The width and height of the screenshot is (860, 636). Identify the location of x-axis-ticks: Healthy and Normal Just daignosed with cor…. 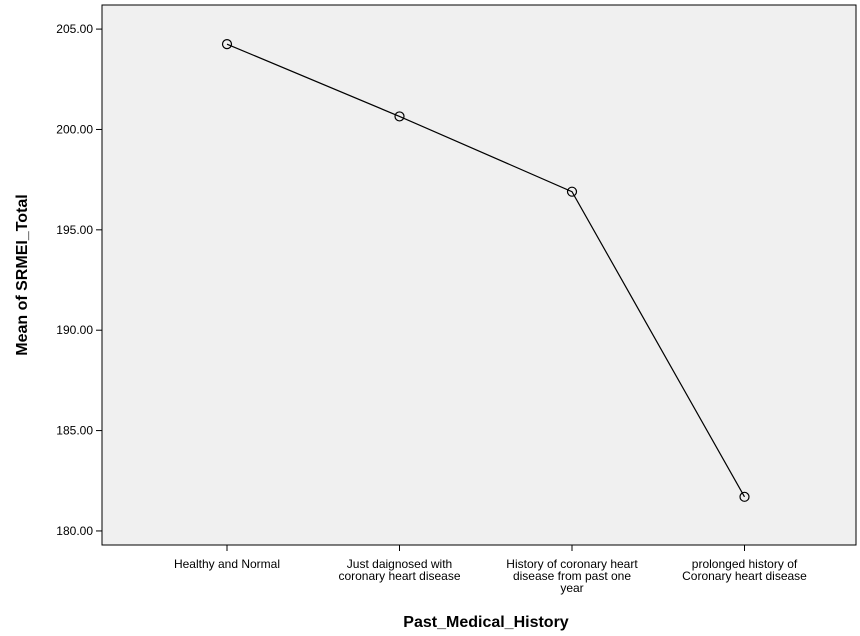
(490, 570).